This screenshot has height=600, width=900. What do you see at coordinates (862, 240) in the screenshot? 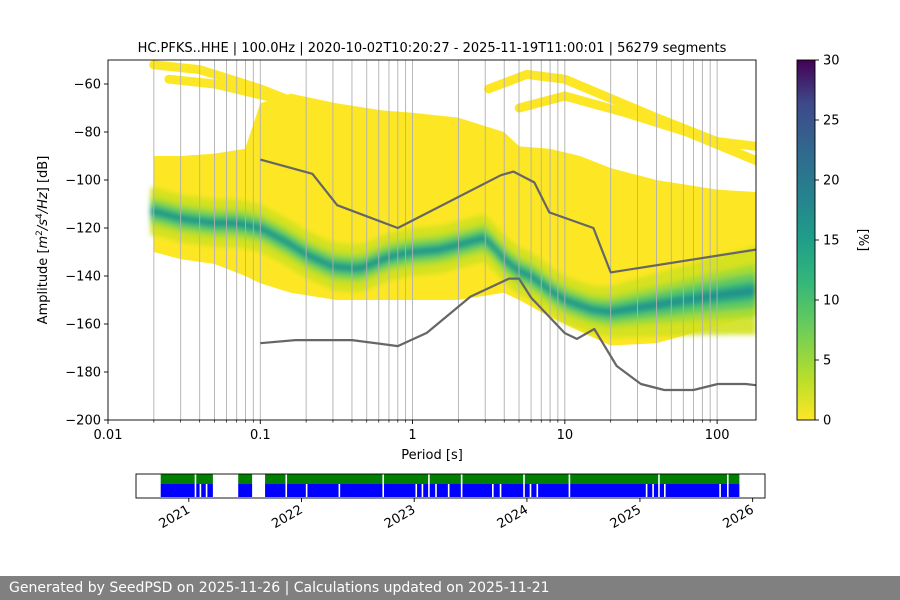
I see `colorbar-label: [%]` at bounding box center [862, 240].